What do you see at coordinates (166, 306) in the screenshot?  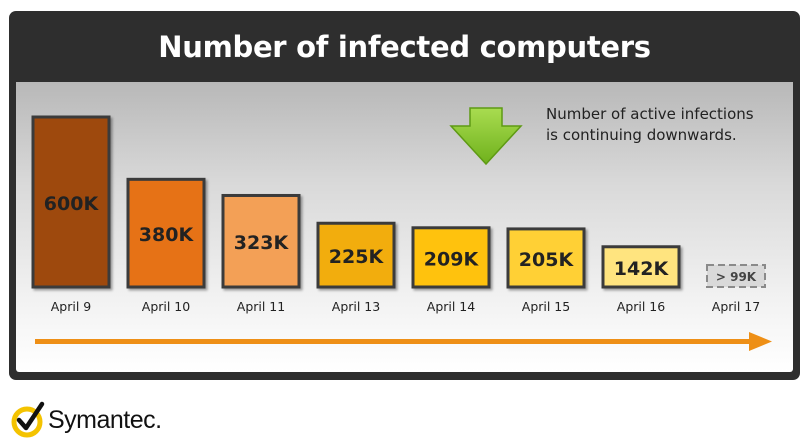 I see `x-tick-label: April 10` at bounding box center [166, 306].